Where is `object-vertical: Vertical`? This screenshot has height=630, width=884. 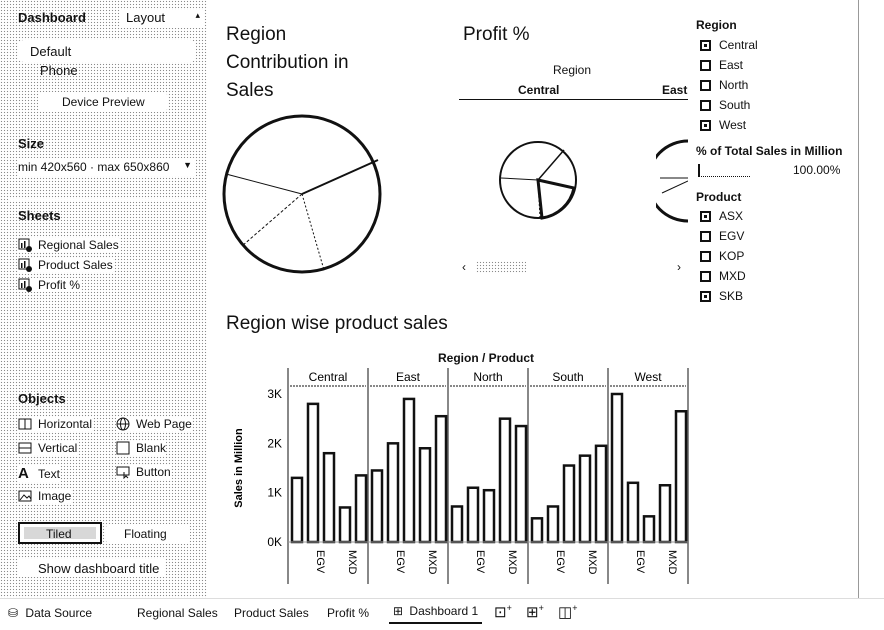 object-vertical: Vertical is located at coordinates (48, 448).